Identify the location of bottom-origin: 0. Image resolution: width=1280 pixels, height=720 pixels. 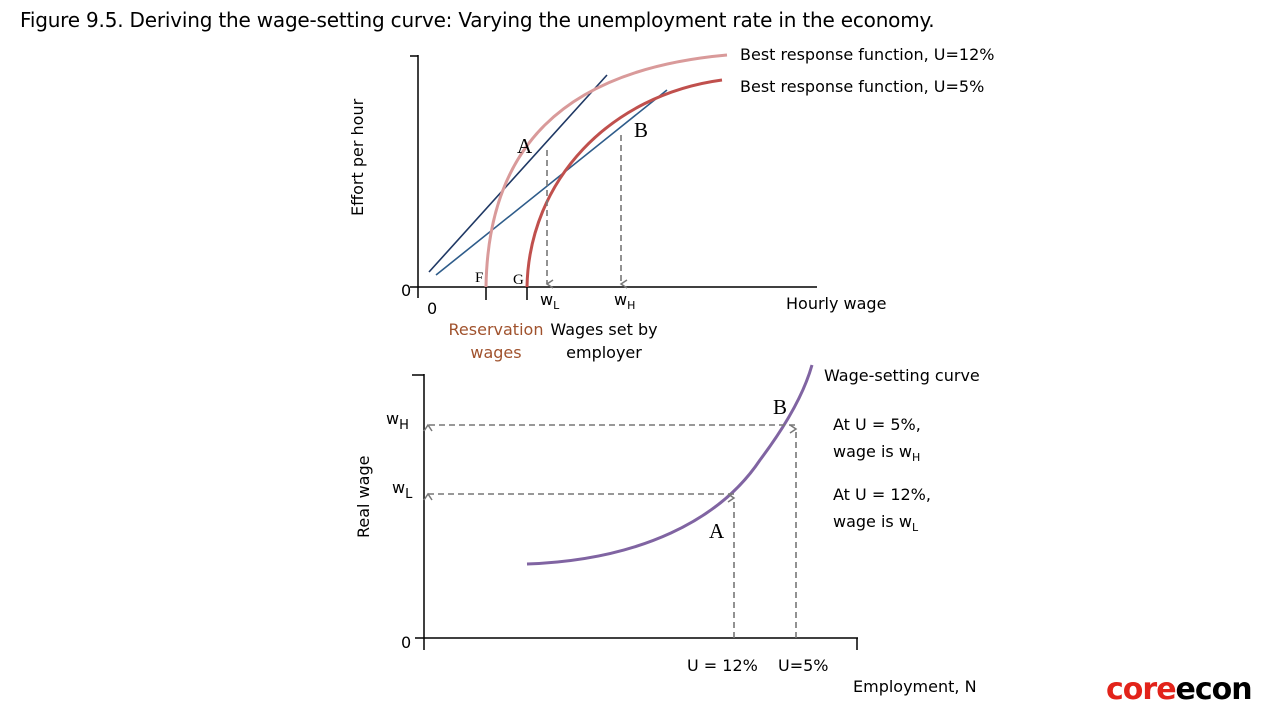
(406, 642).